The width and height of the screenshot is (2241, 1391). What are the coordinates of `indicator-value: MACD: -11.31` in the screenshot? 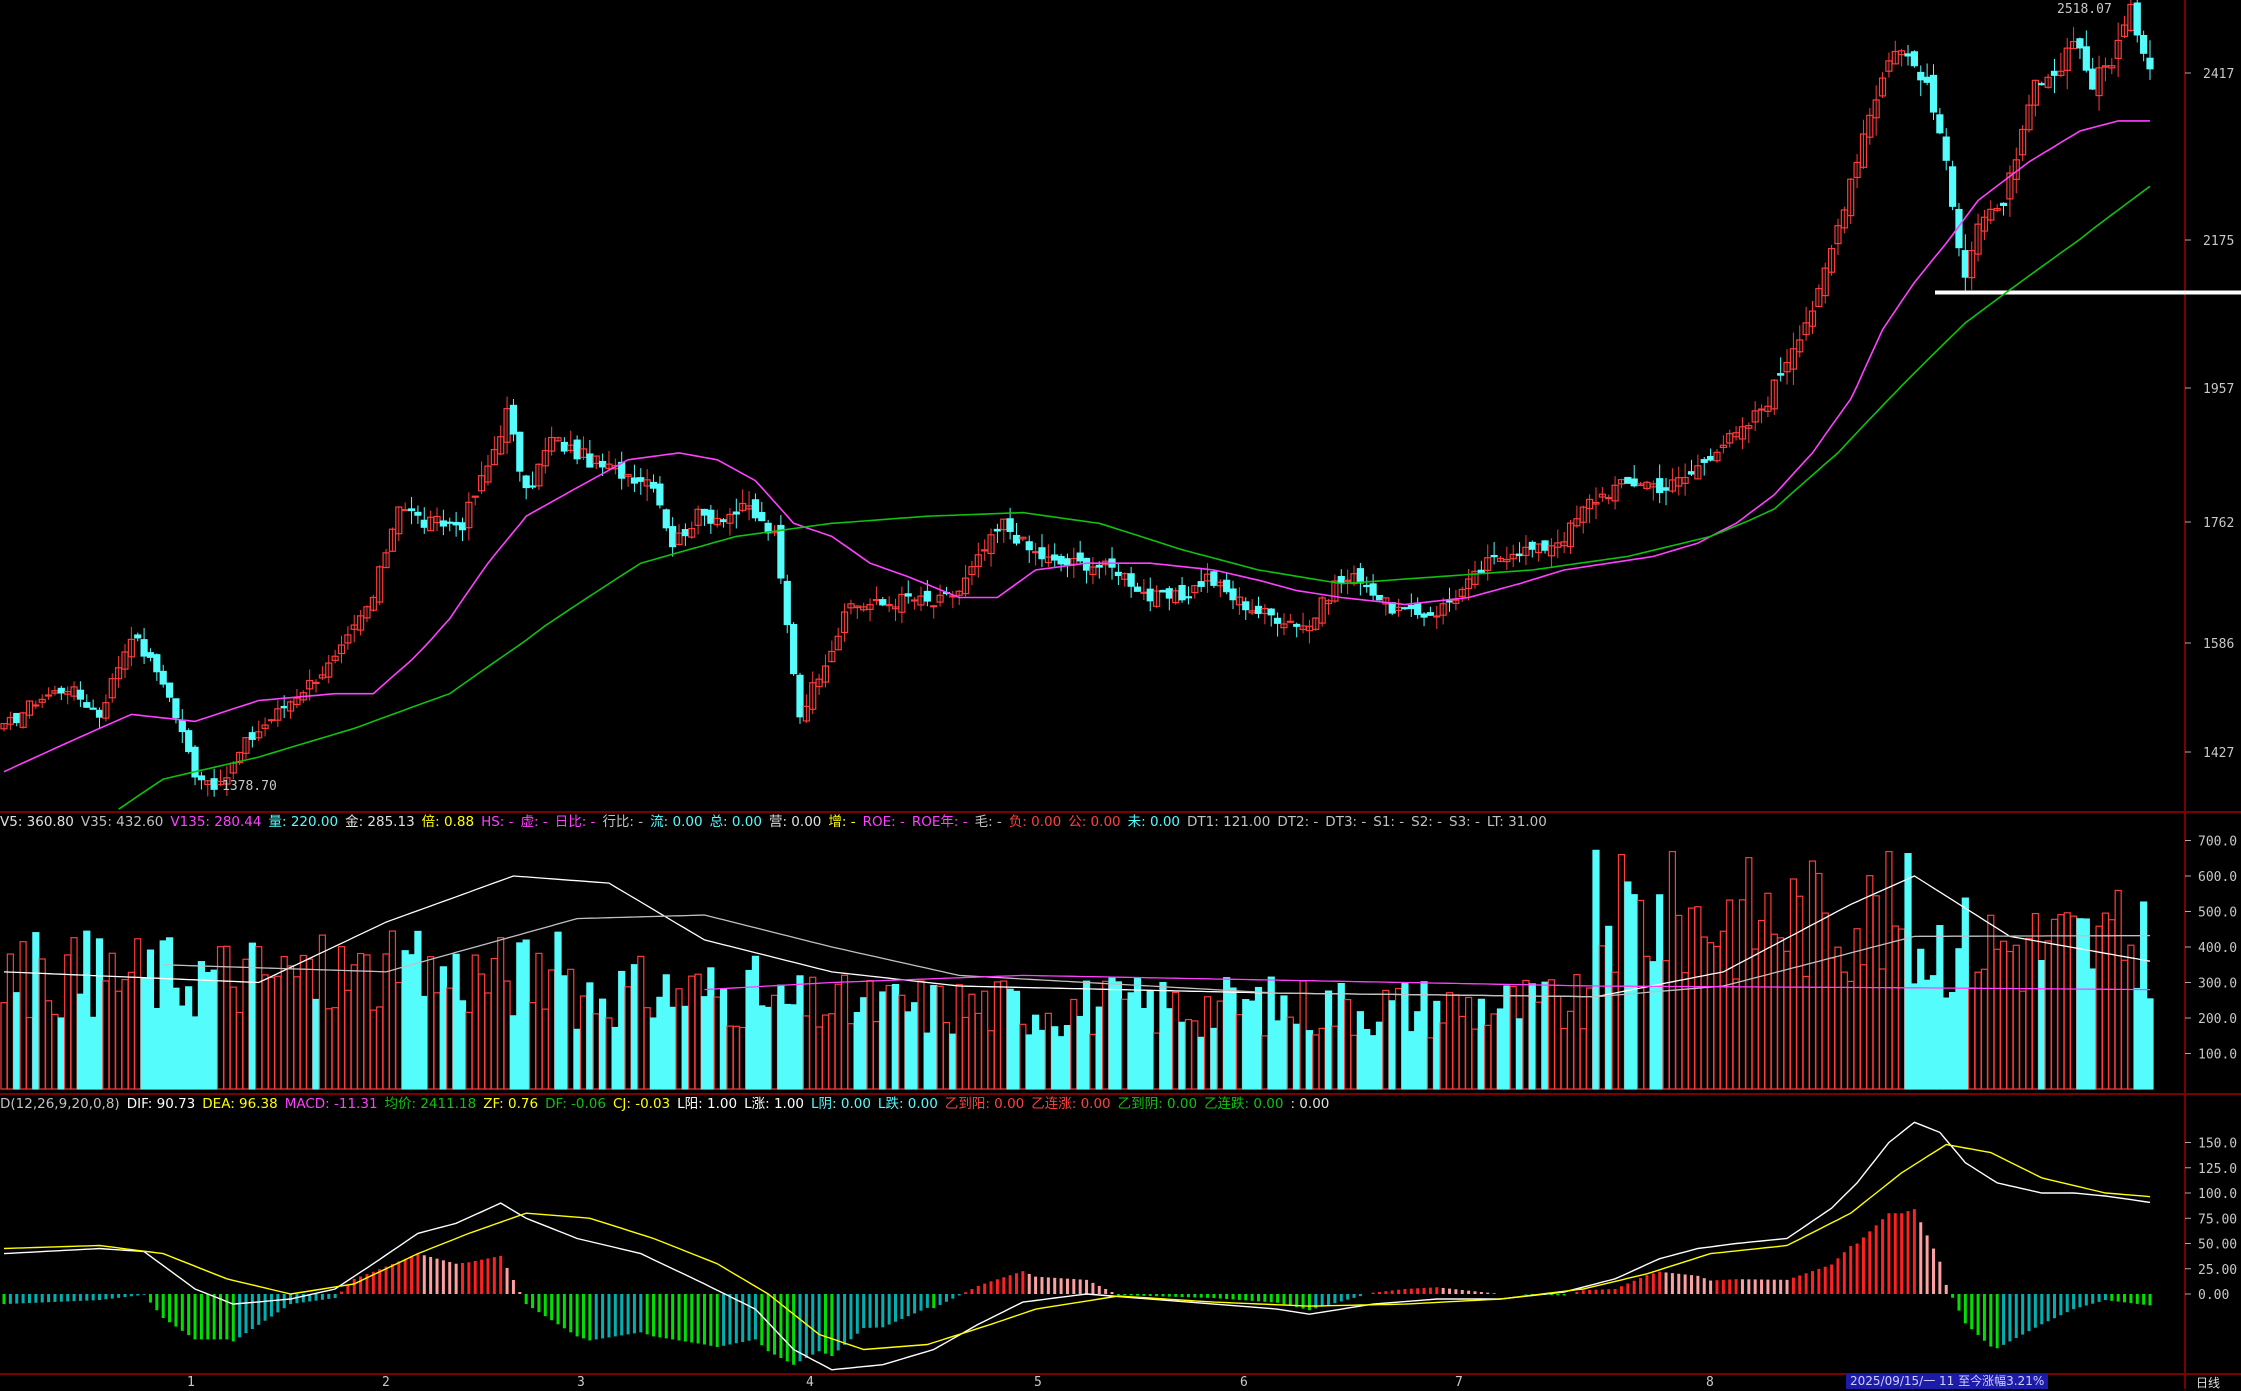 It's located at (331, 1104).